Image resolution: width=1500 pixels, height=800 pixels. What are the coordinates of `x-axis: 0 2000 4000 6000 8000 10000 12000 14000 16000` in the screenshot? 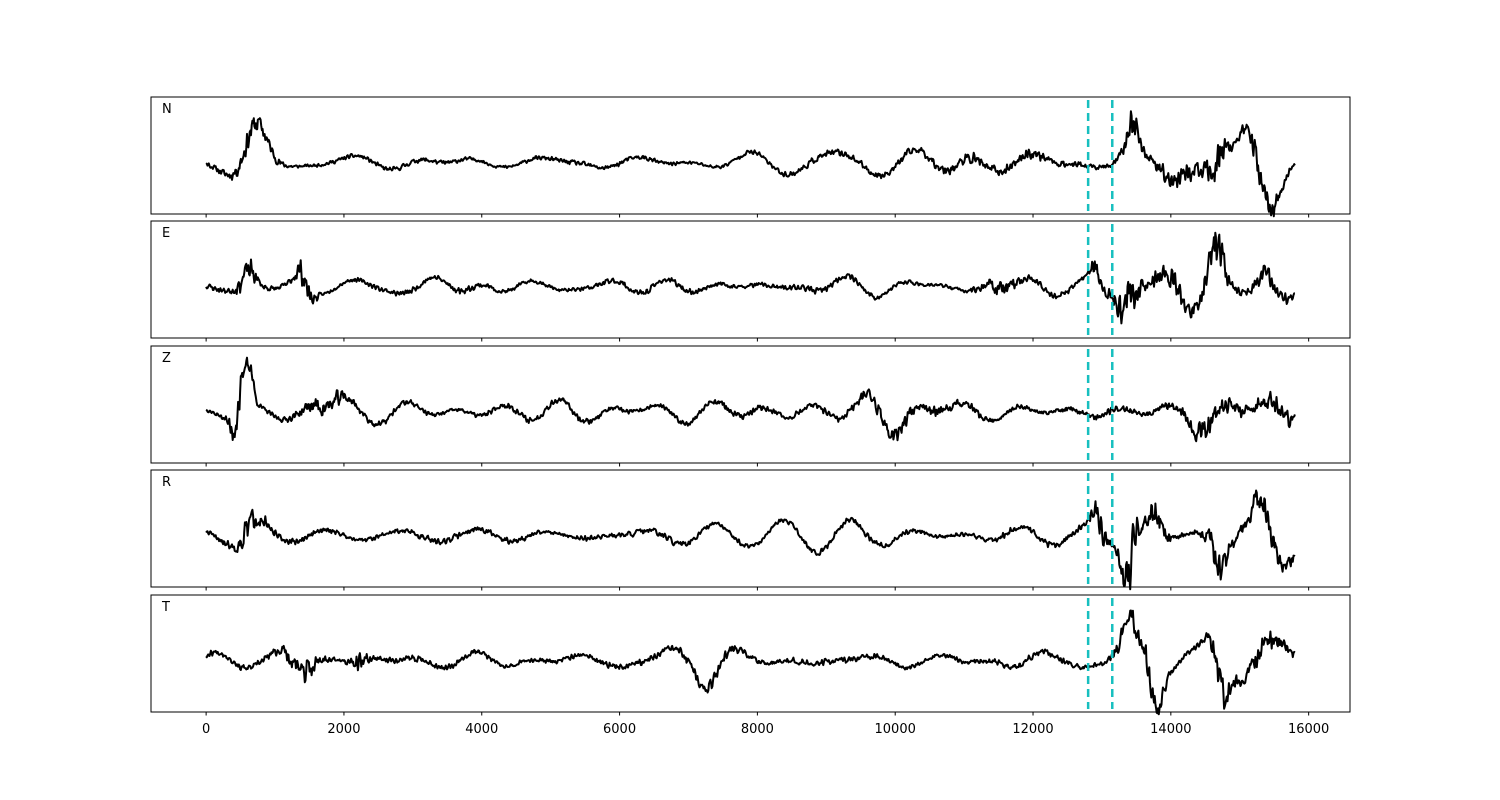 It's located at (765, 729).